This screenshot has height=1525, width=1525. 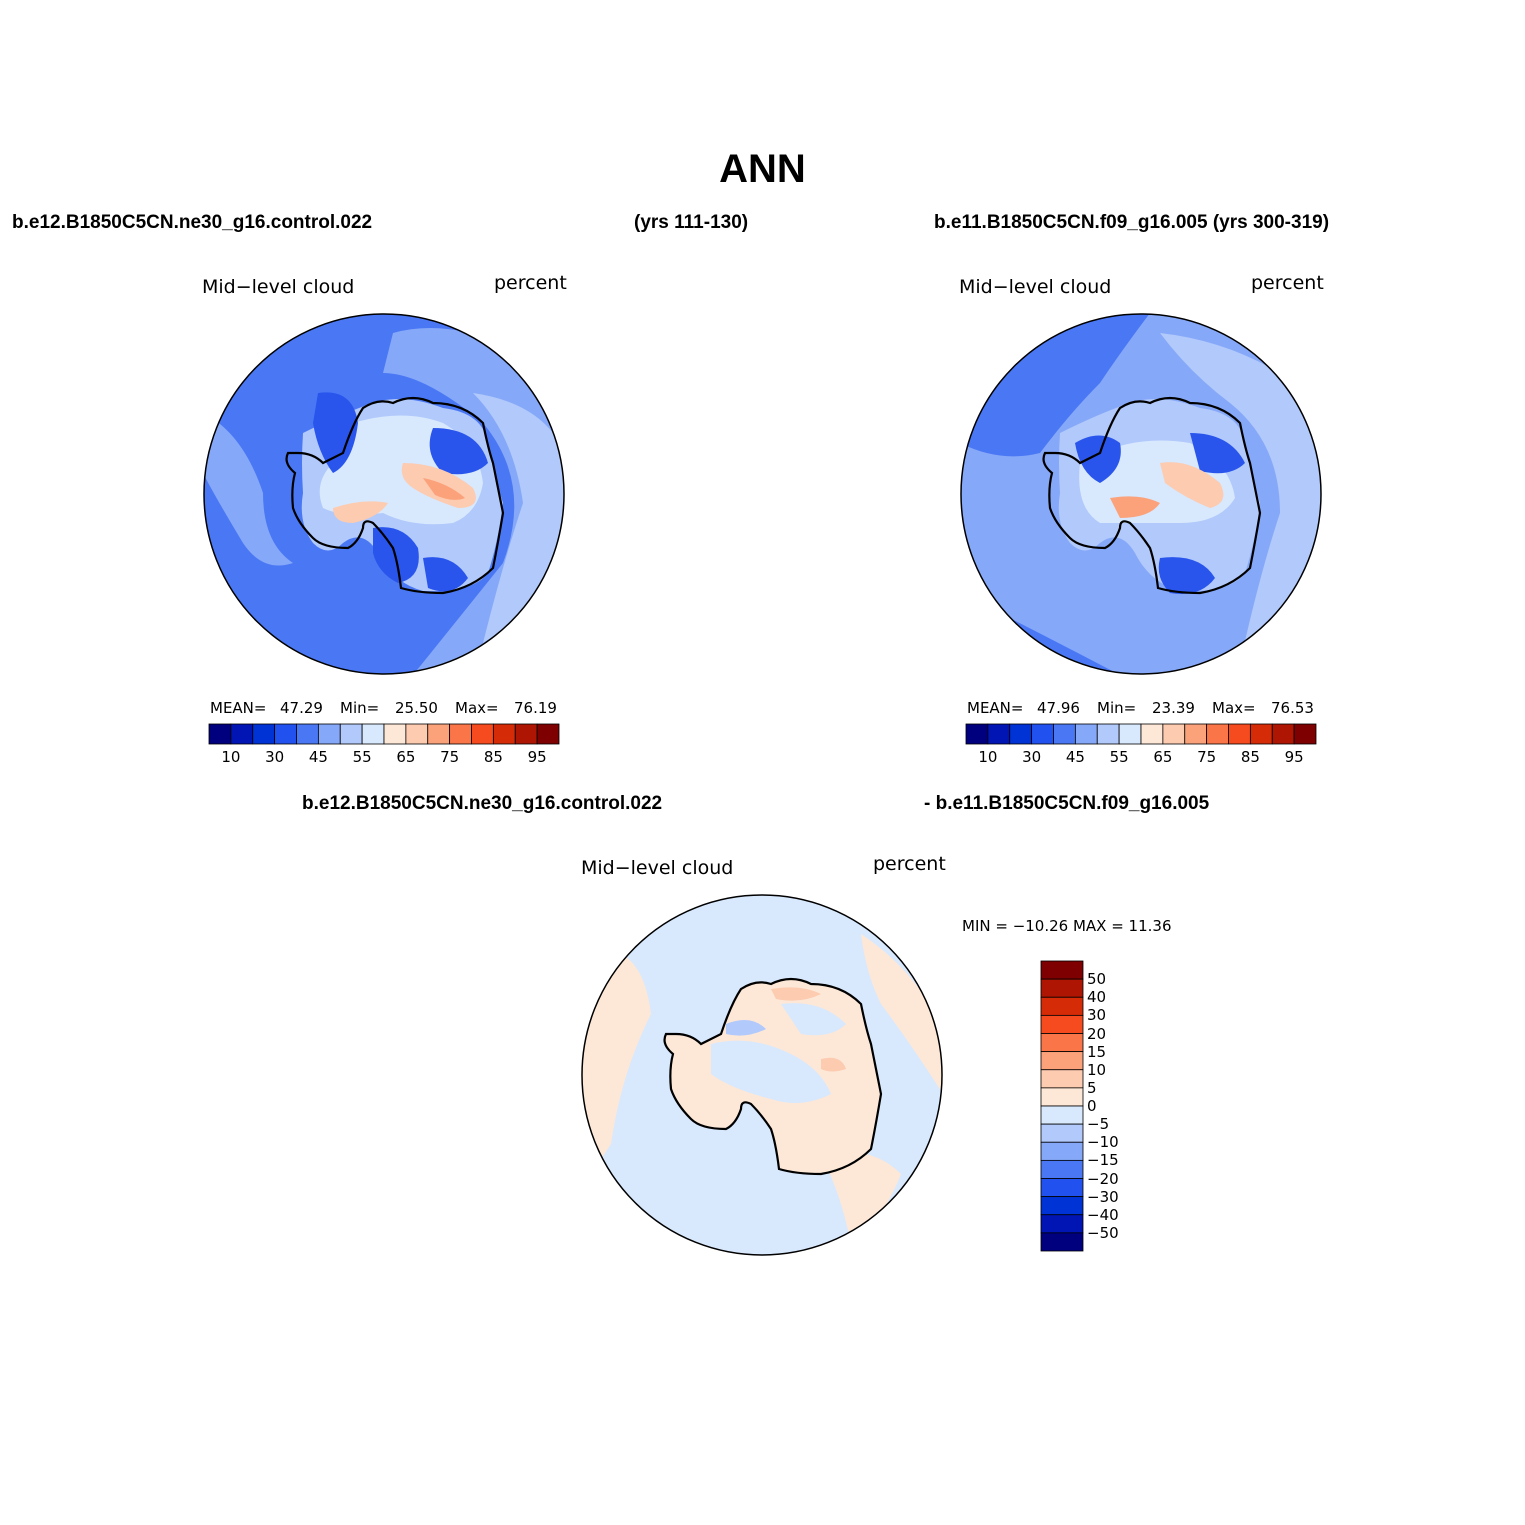 I want to click on cbar3-tick-label: −15, so click(x=1103, y=1160).